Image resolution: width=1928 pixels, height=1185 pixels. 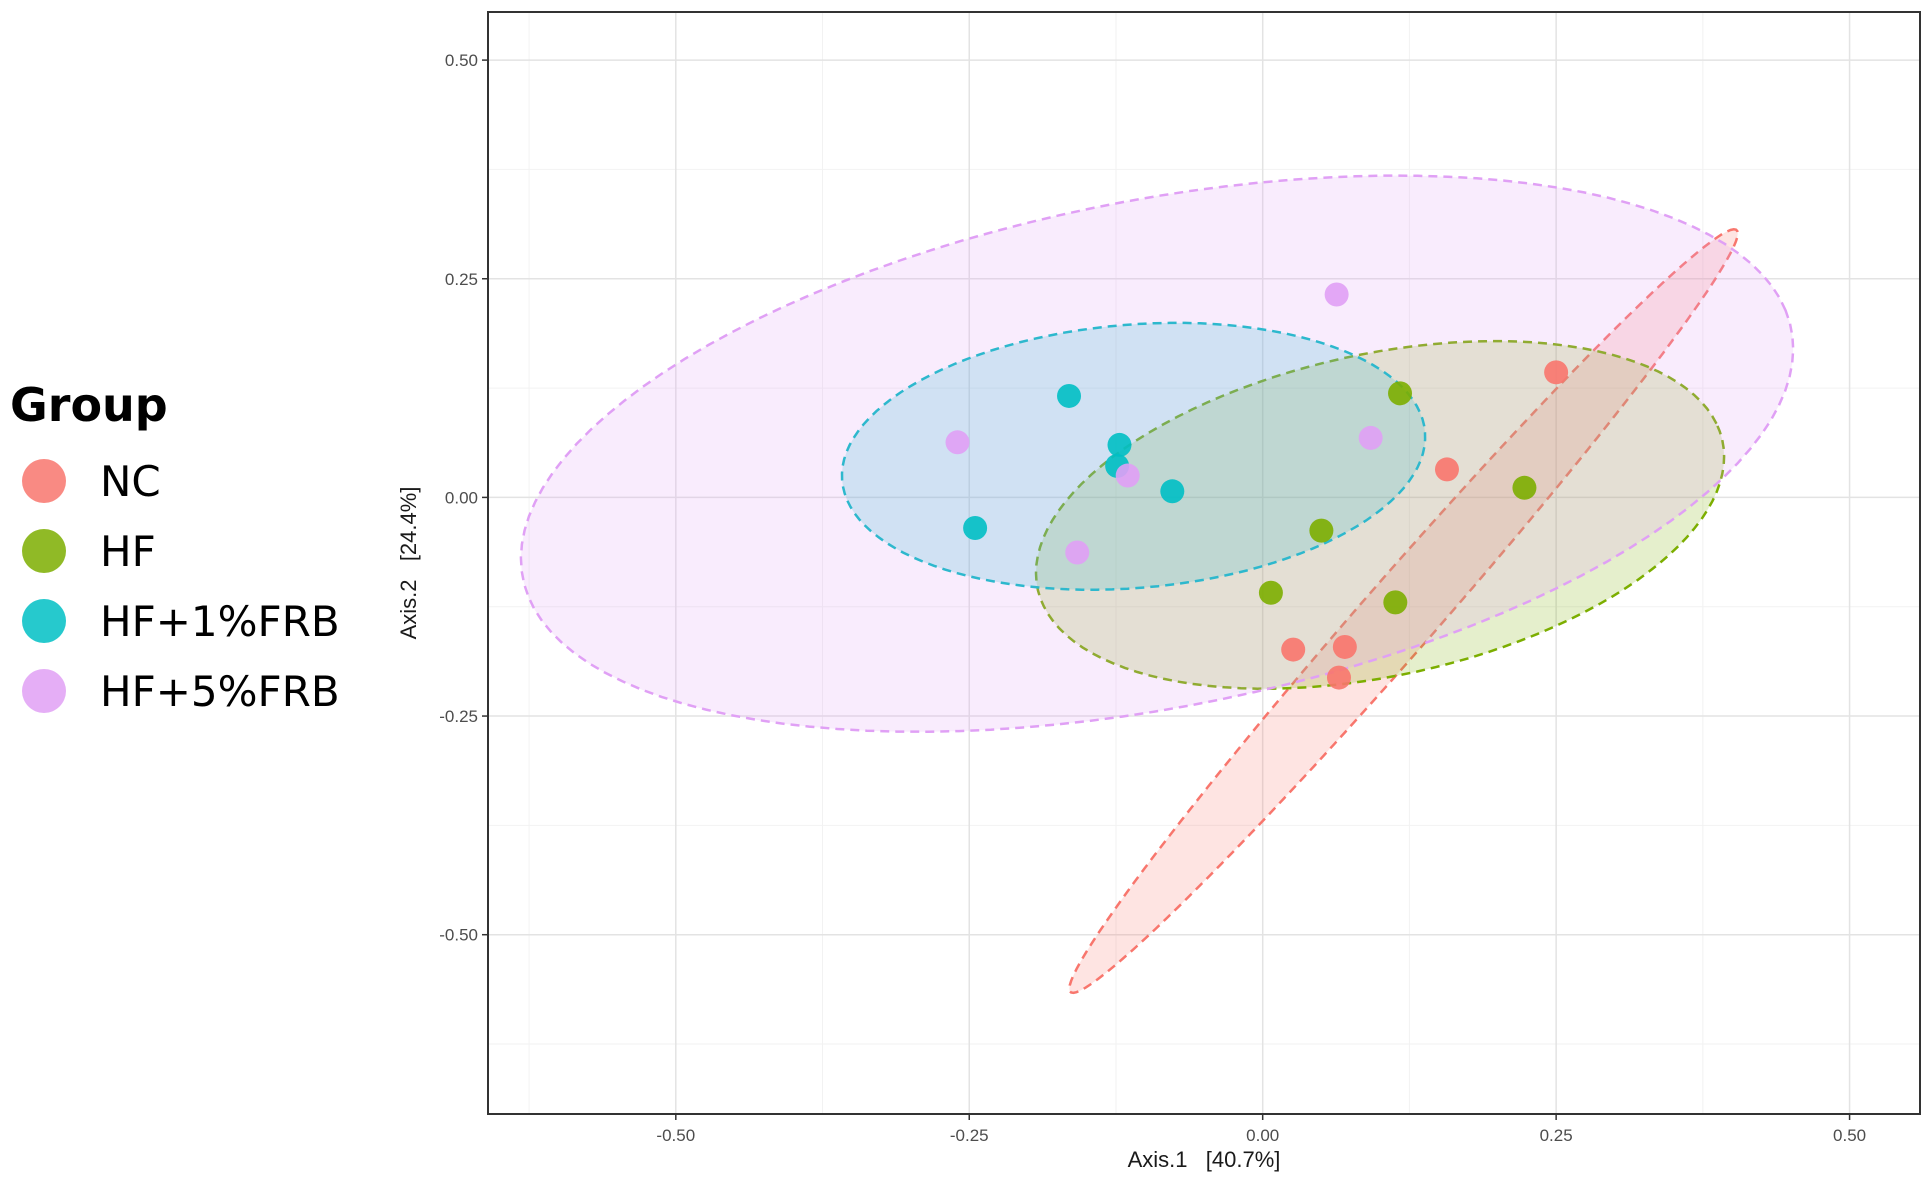 I want to click on x-tick-label: 0.50, so click(x=1849, y=1135).